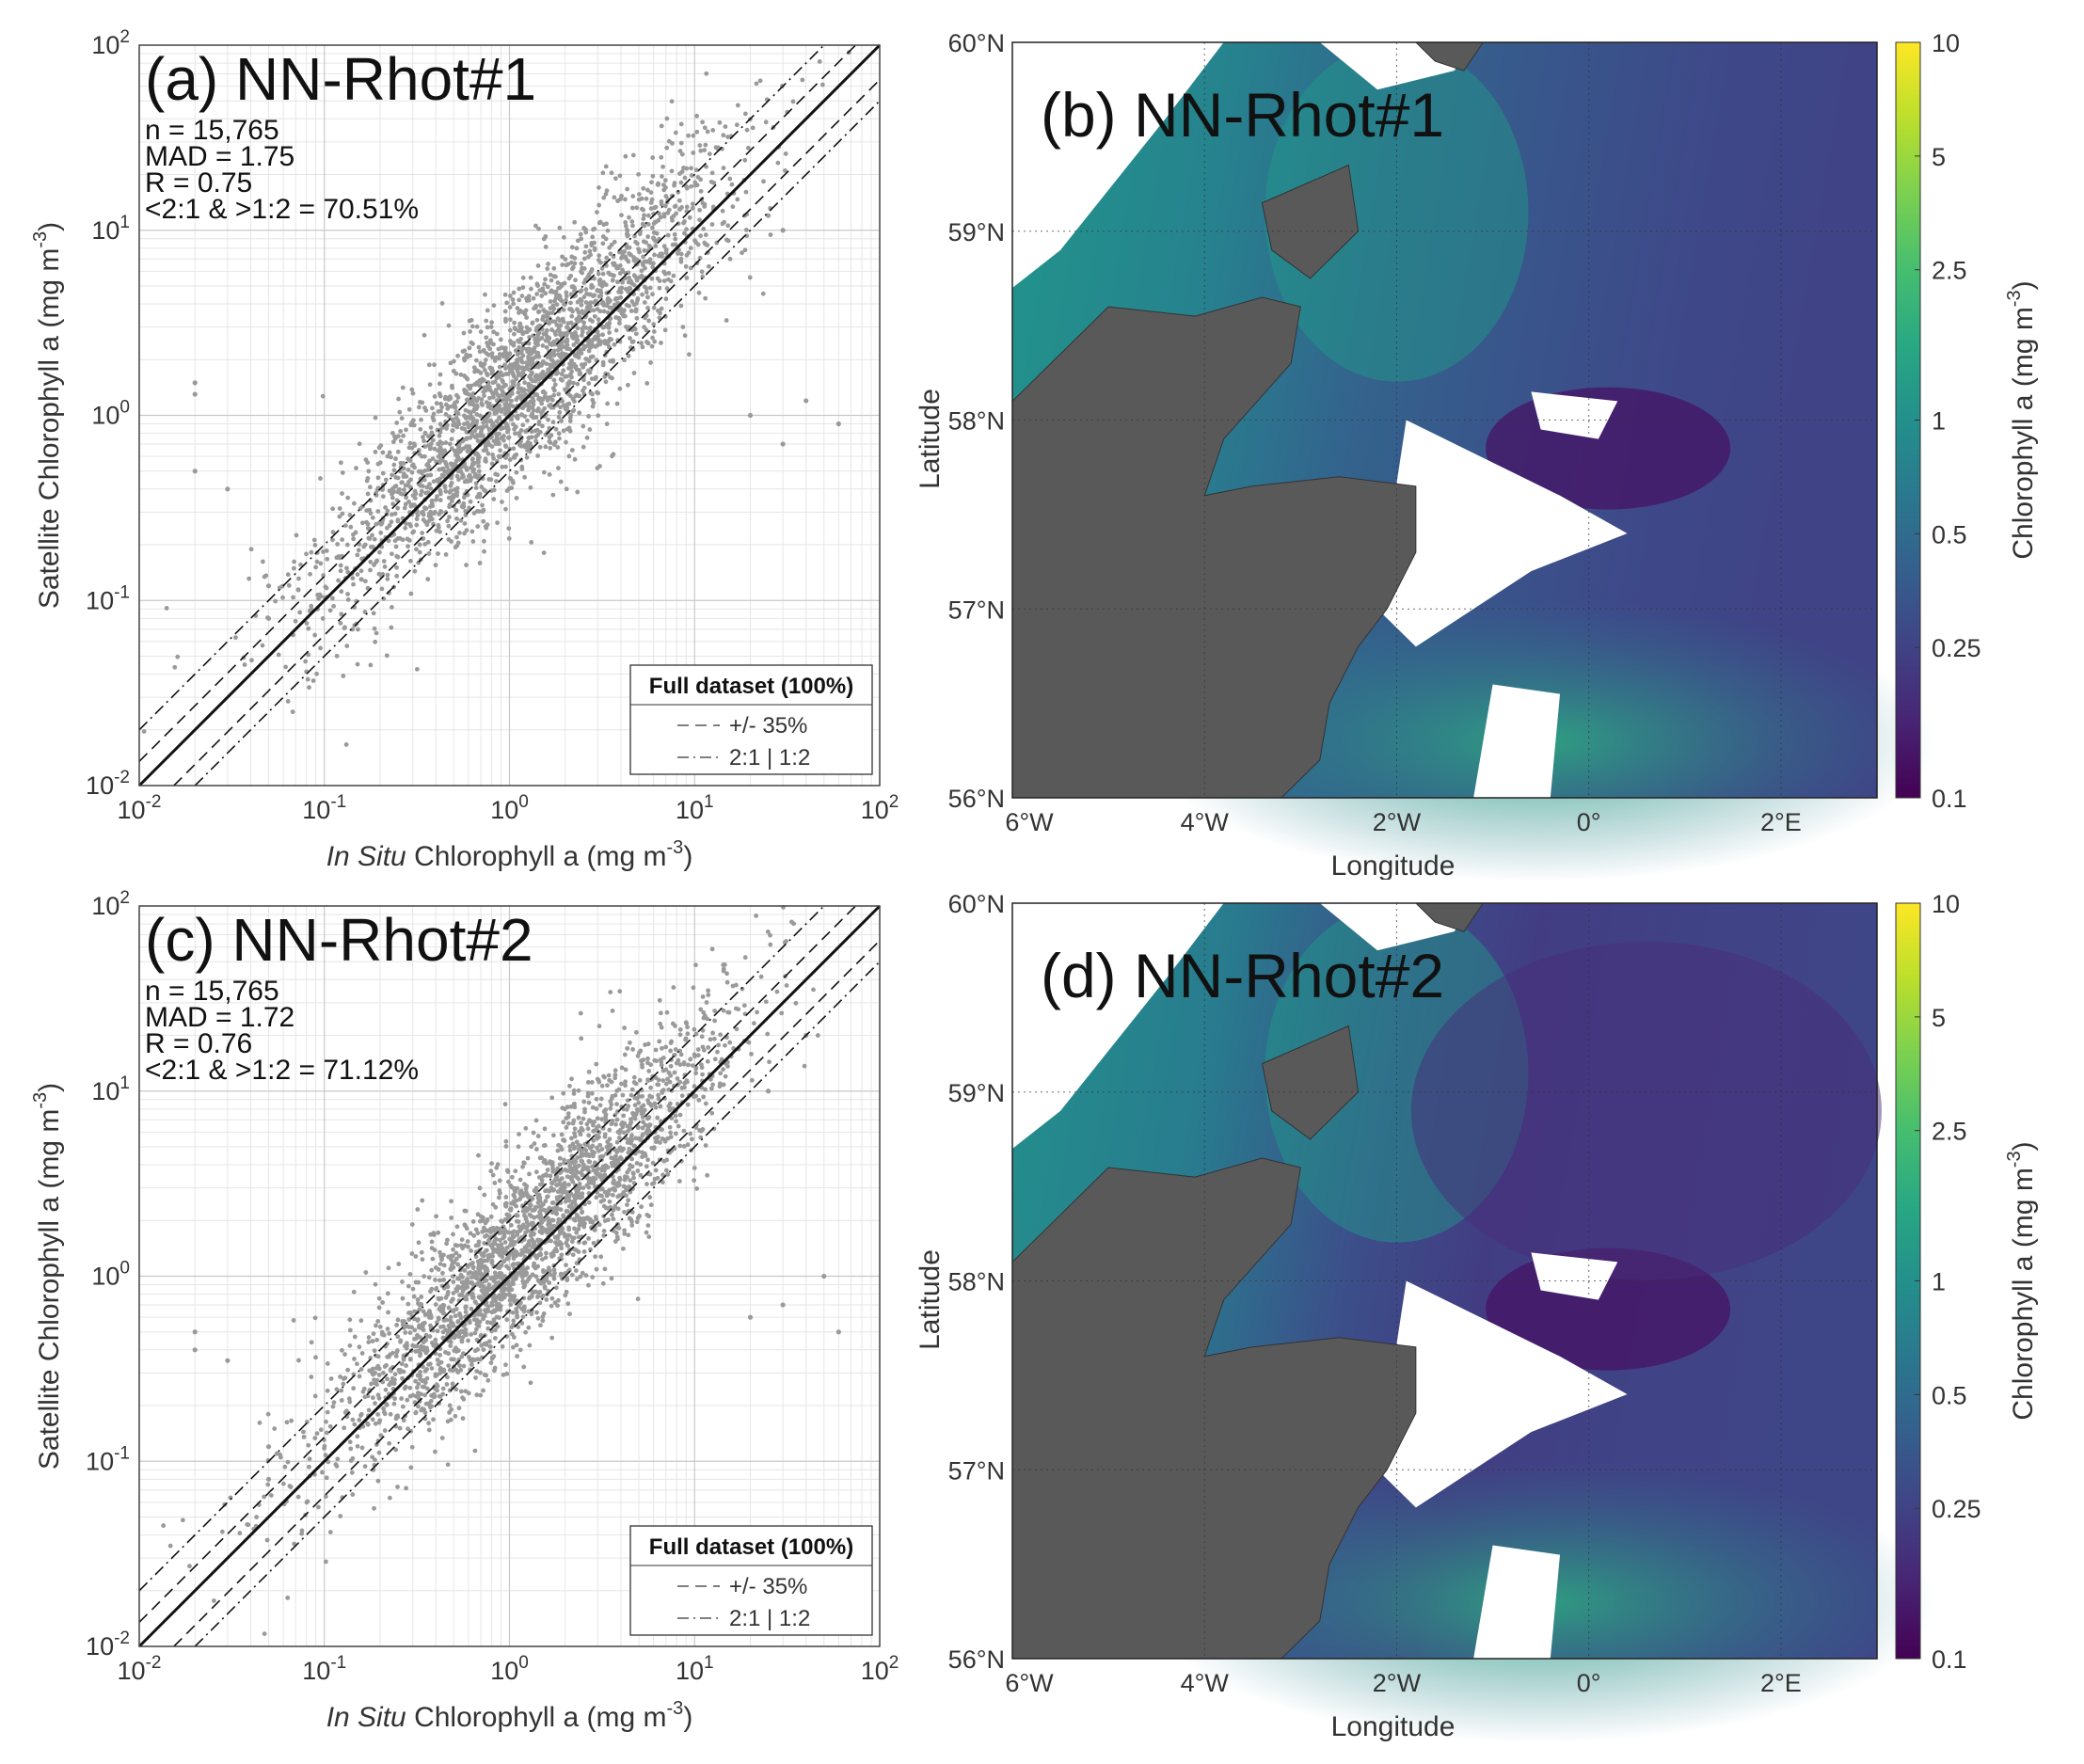 Image resolution: width=2084 pixels, height=1764 pixels. Describe the element at coordinates (930, 439) in the screenshot. I see `y-axis-label: Latitude` at that location.